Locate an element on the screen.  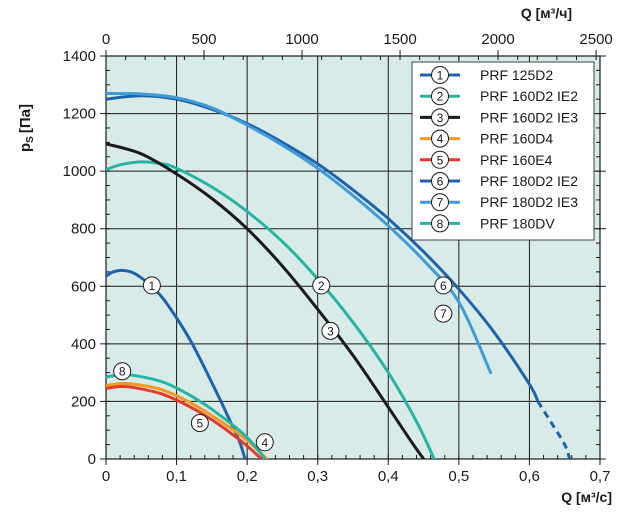
legend-item-7: 7 PRF 180D2 IE3 is located at coordinates (499, 202).